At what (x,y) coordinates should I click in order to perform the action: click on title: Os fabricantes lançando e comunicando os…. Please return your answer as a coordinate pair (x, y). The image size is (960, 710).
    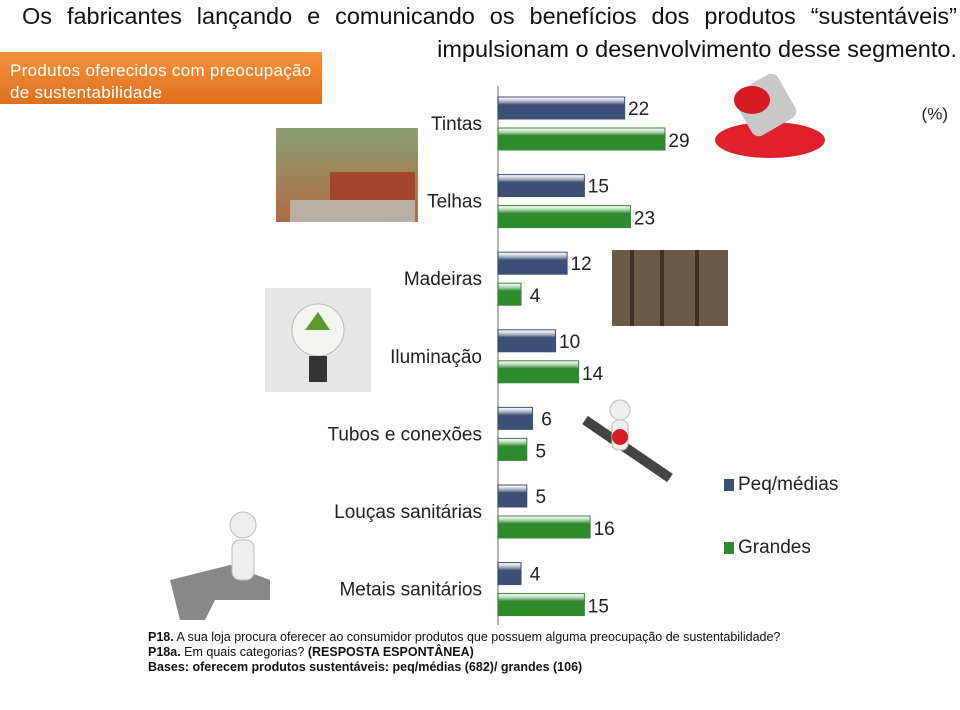
    Looking at the image, I should click on (489, 32).